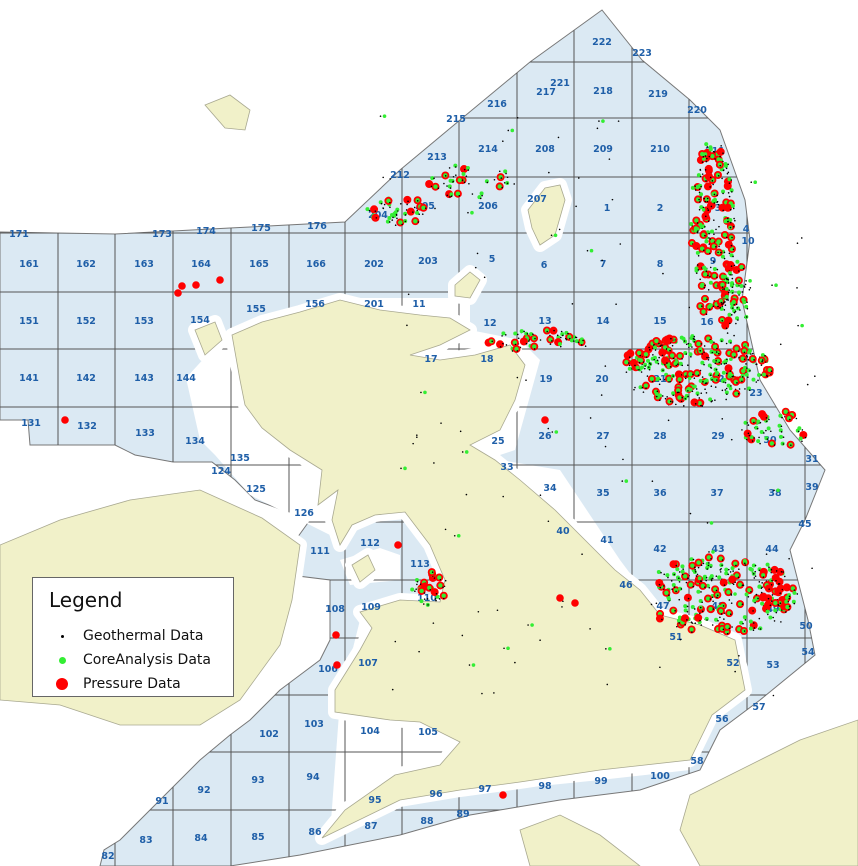  What do you see at coordinates (428, 261) in the screenshot?
I see `quadrant-label: 203` at bounding box center [428, 261].